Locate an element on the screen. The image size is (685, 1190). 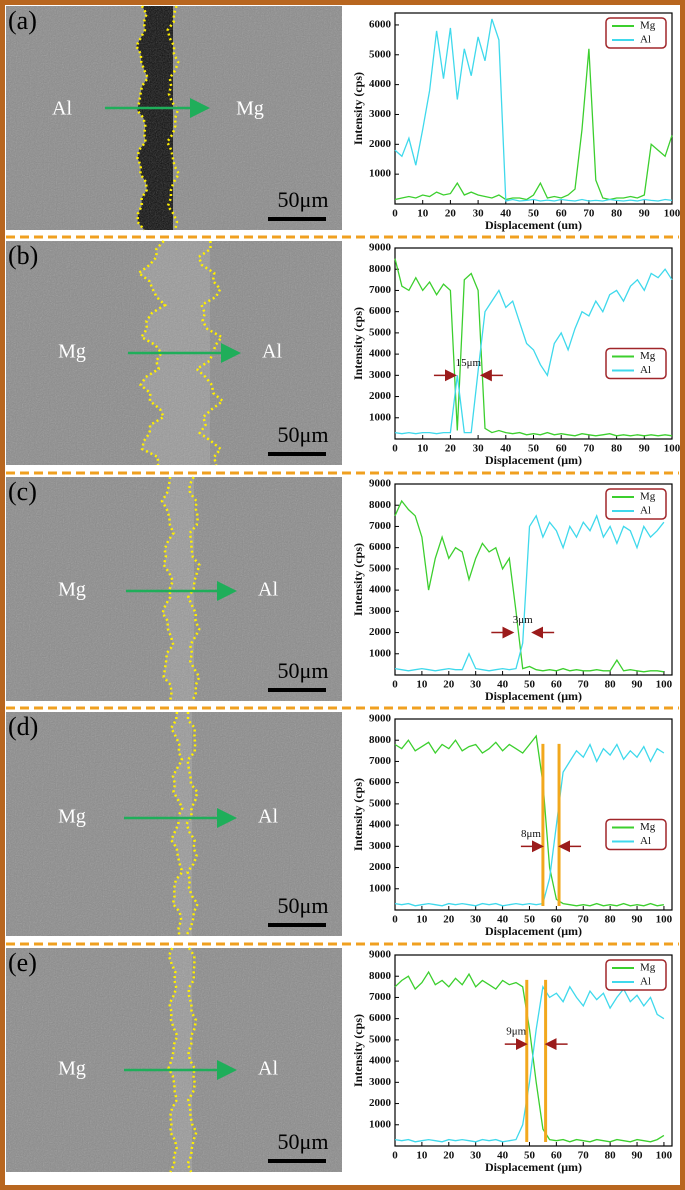
micrograph: Mg Al 50μm (e) is located at coordinates (174, 1060).